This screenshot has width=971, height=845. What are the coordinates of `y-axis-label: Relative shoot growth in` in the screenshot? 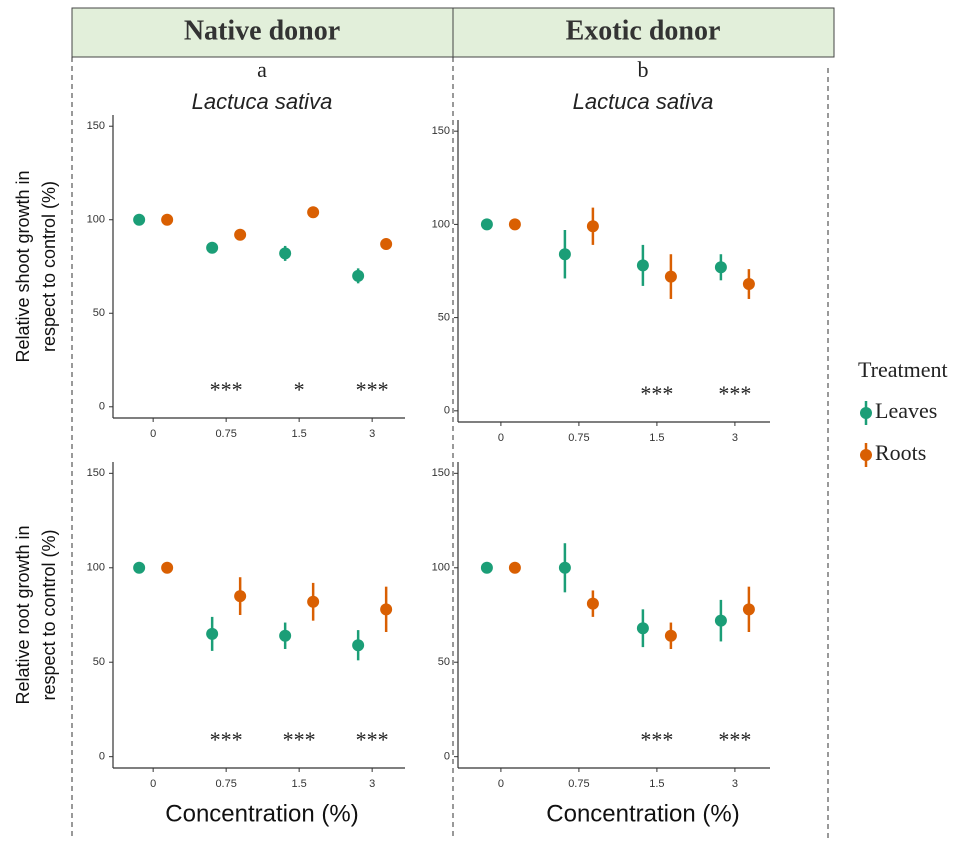 It's located at (23, 266).